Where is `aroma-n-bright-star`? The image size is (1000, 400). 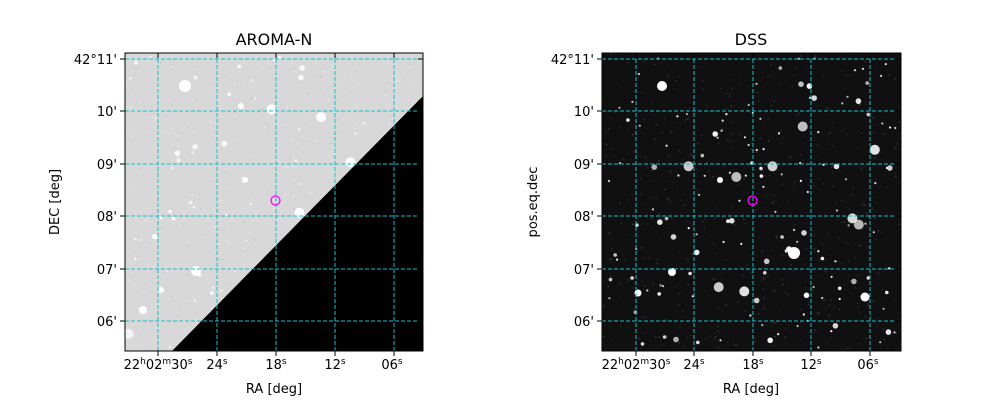 aroma-n-bright-star is located at coordinates (241, 106).